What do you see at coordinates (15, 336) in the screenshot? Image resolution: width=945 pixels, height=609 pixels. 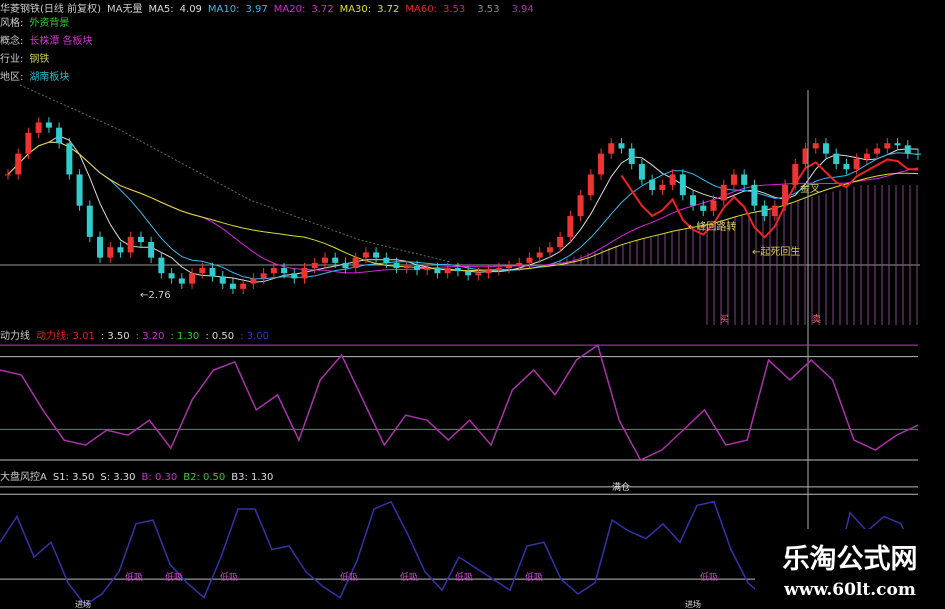 I see `panel2-name: 动力线` at bounding box center [15, 336].